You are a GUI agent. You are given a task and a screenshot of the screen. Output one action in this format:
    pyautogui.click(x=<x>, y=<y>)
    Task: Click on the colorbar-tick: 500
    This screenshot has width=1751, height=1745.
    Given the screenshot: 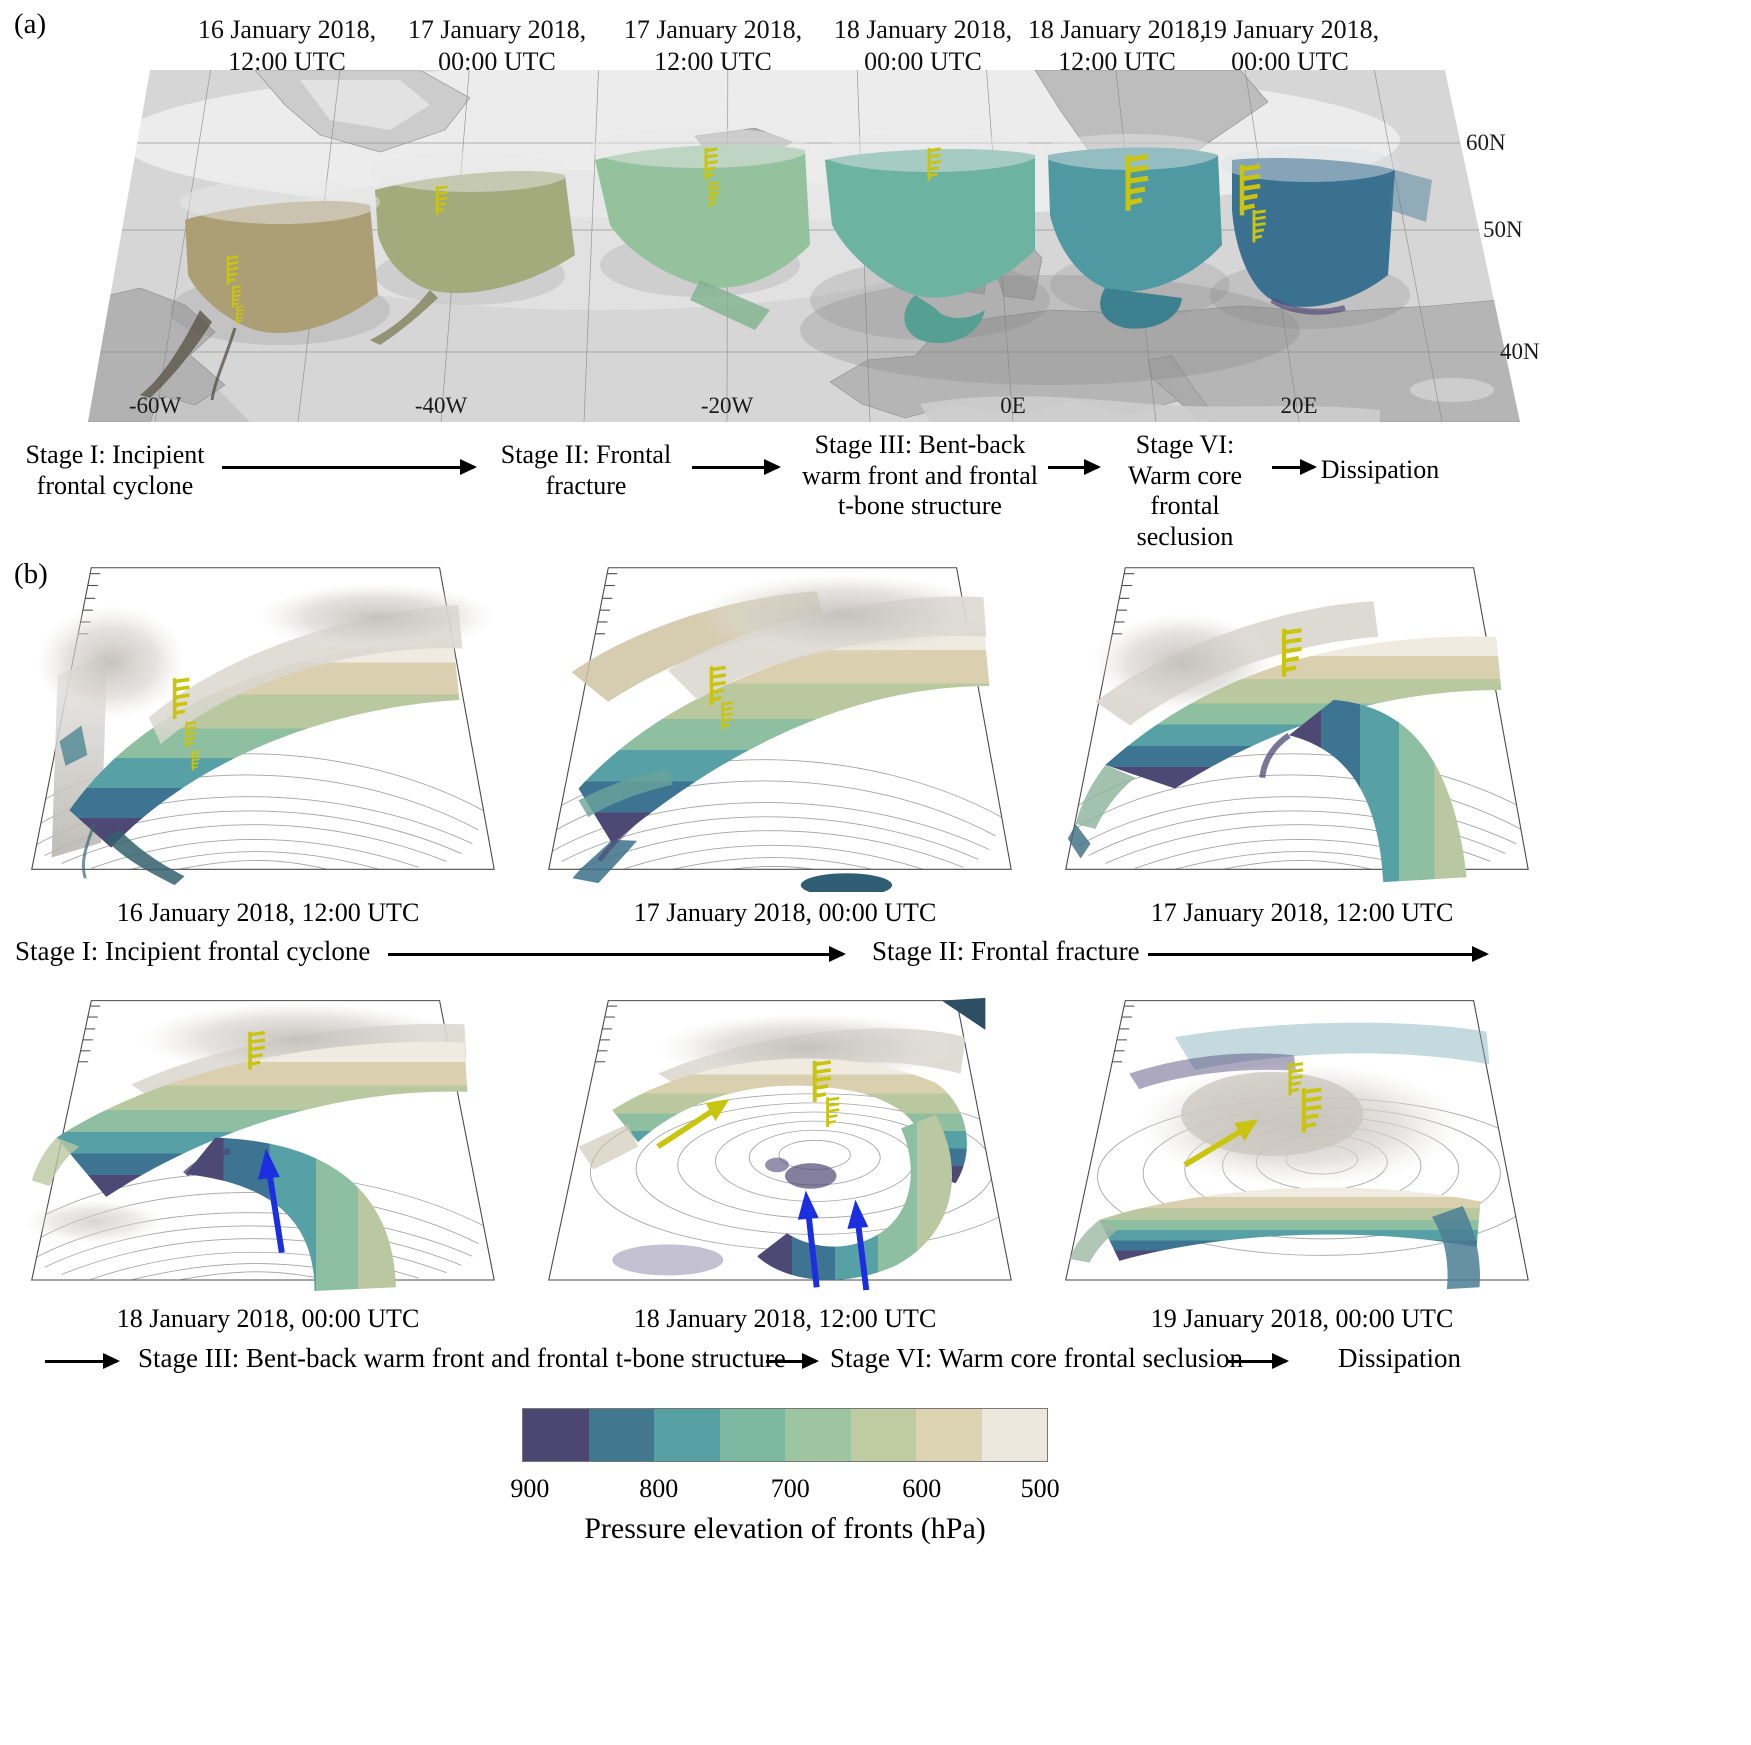 What is the action you would take?
    pyautogui.click(x=1040, y=1488)
    